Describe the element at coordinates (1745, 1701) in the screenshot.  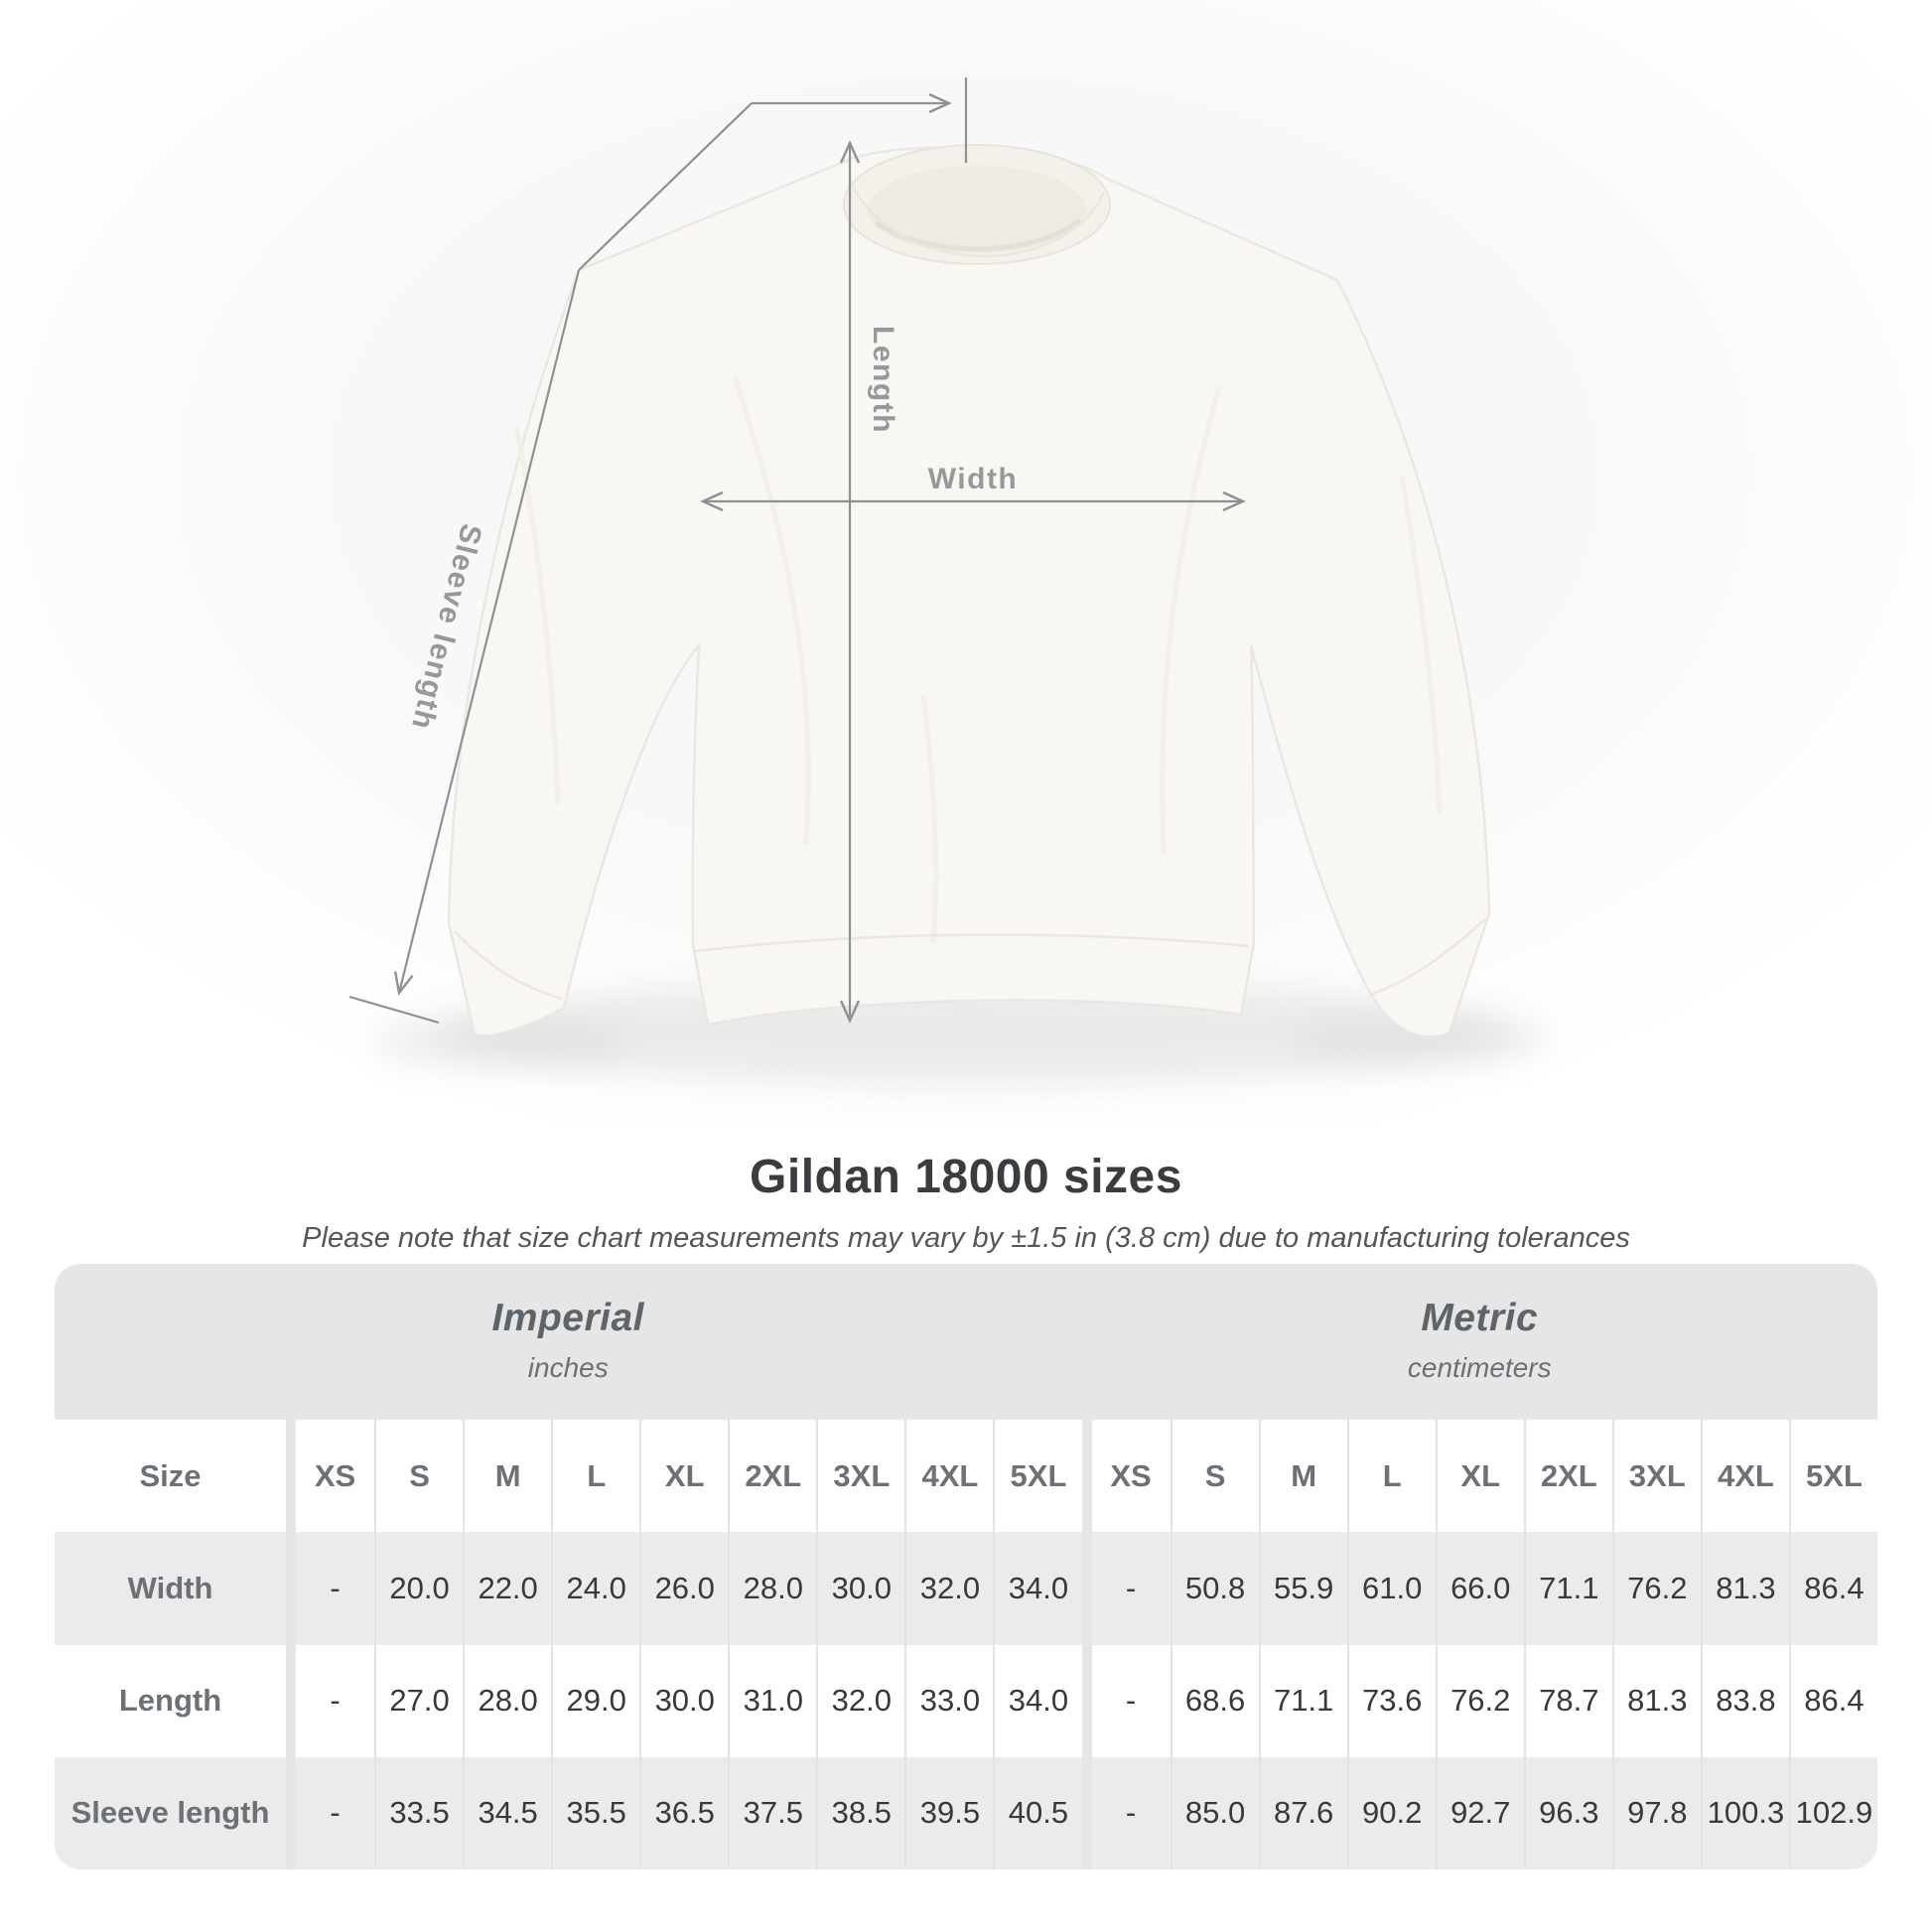
I see `table-cell: 83.8` at that location.